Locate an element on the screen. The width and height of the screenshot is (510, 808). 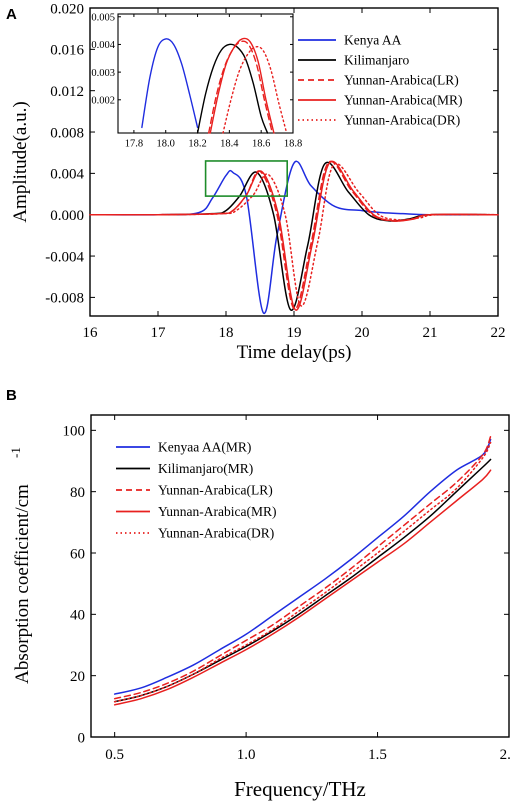
panel-b-x-axis-label: Frequency/THz is located at coordinates (300, 789).